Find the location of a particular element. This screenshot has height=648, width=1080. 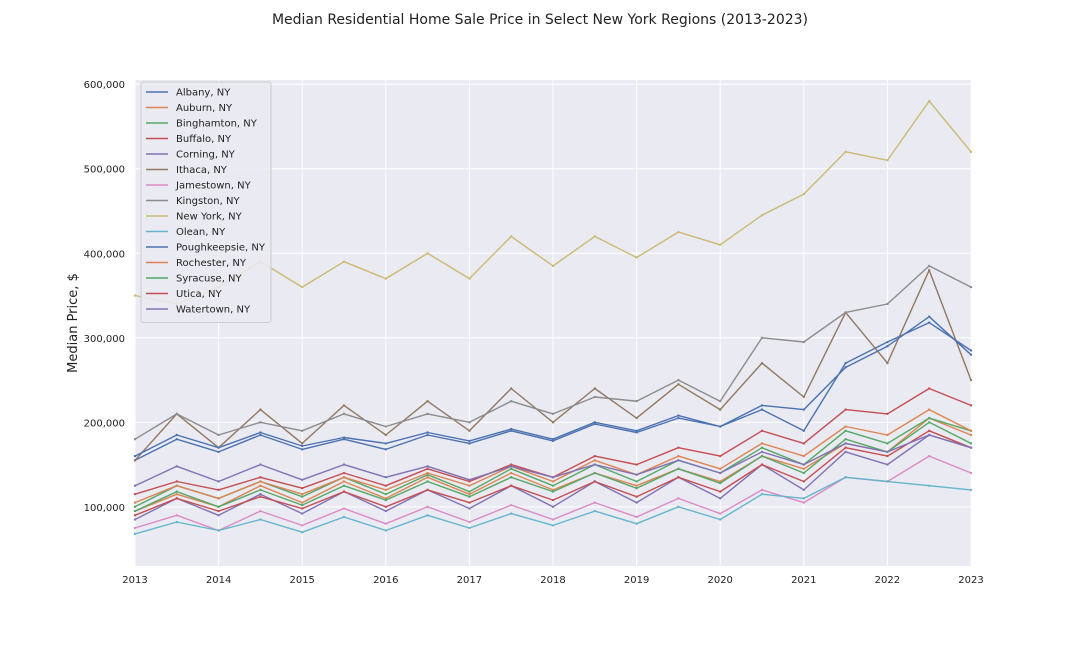

legend-label: Watertown, NY is located at coordinates (213, 310).